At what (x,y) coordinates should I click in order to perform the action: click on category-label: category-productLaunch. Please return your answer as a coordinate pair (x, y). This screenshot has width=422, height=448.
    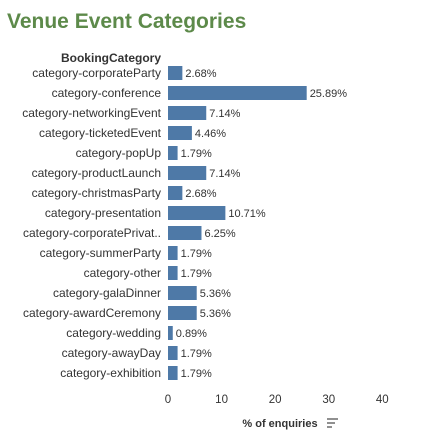
    Looking at the image, I should click on (96, 173).